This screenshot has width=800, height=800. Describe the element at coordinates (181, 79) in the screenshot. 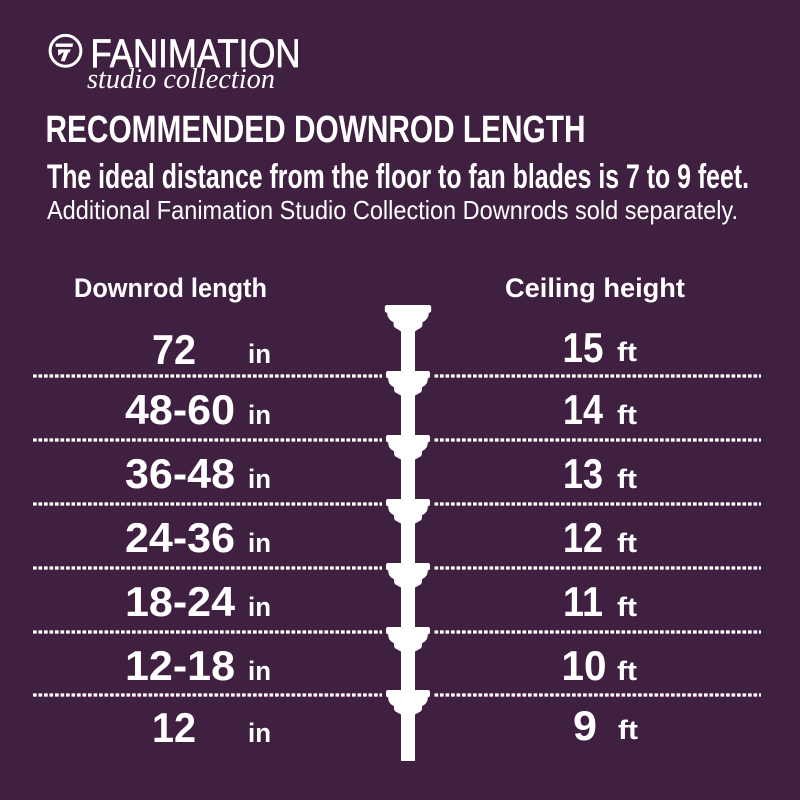

I see `svg-text: studio collection` at that location.